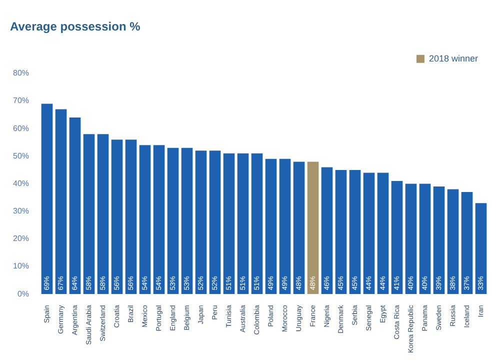 The width and height of the screenshot is (500, 362). What do you see at coordinates (21, 73) in the screenshot?
I see `y-tick-label: 80%` at bounding box center [21, 73].